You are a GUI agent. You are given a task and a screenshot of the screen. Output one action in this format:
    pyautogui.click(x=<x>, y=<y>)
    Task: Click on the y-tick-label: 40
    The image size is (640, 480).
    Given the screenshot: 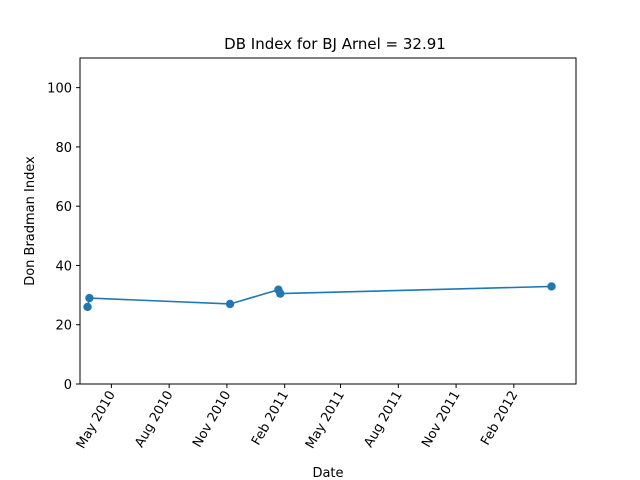 What is the action you would take?
    pyautogui.click(x=63, y=266)
    